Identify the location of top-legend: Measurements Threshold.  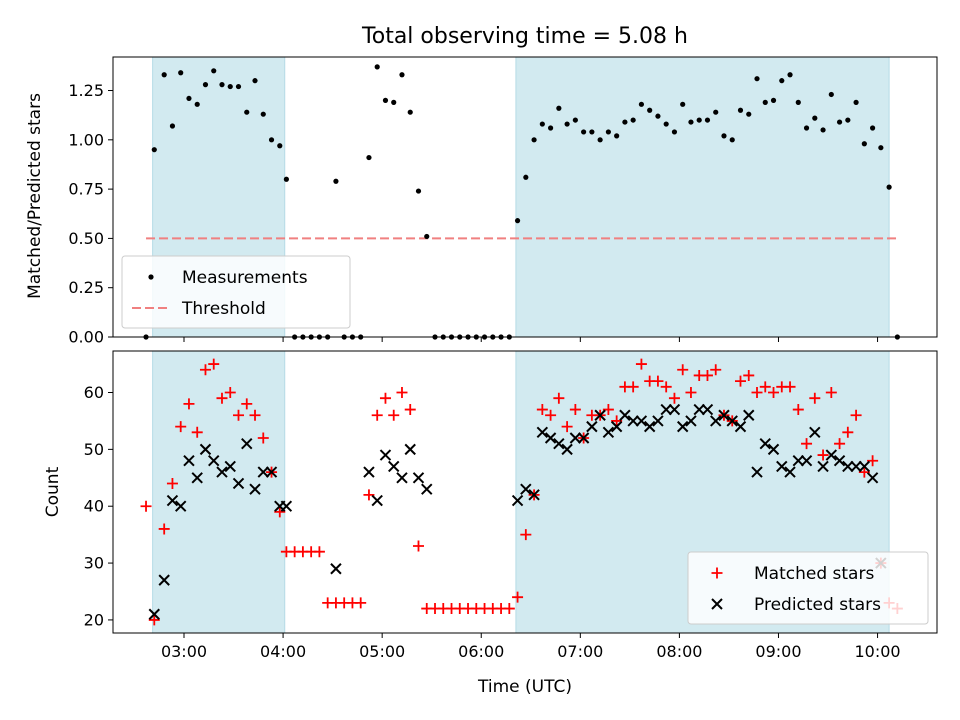
(236, 292).